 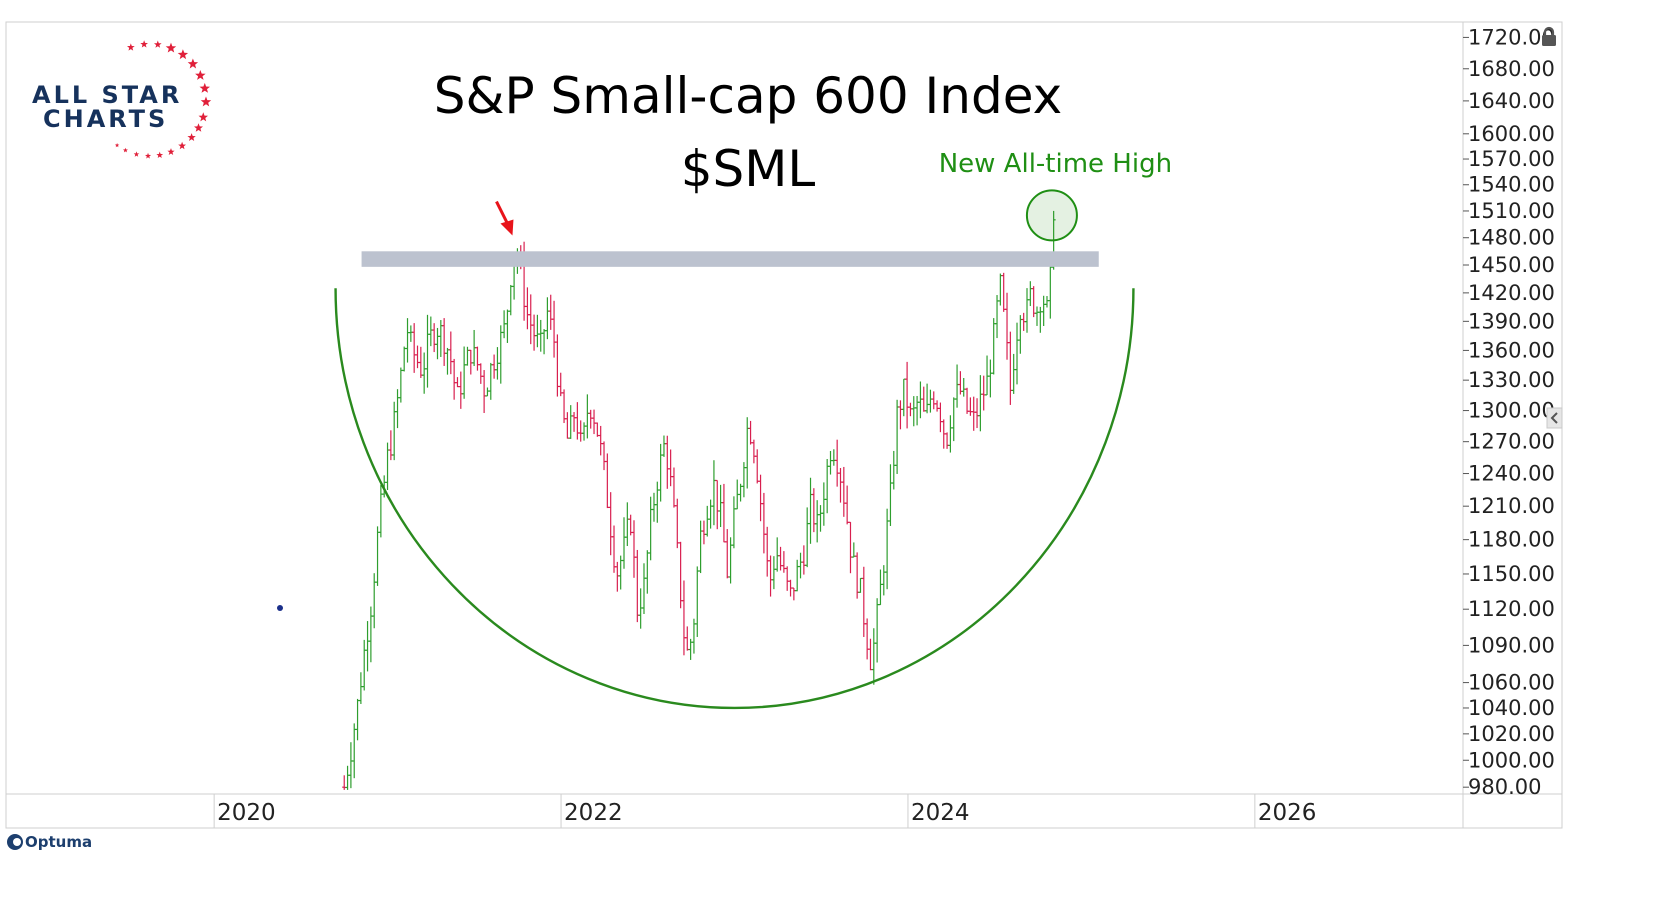 I want to click on y-tick-label: 1300.00, so click(x=1511, y=411).